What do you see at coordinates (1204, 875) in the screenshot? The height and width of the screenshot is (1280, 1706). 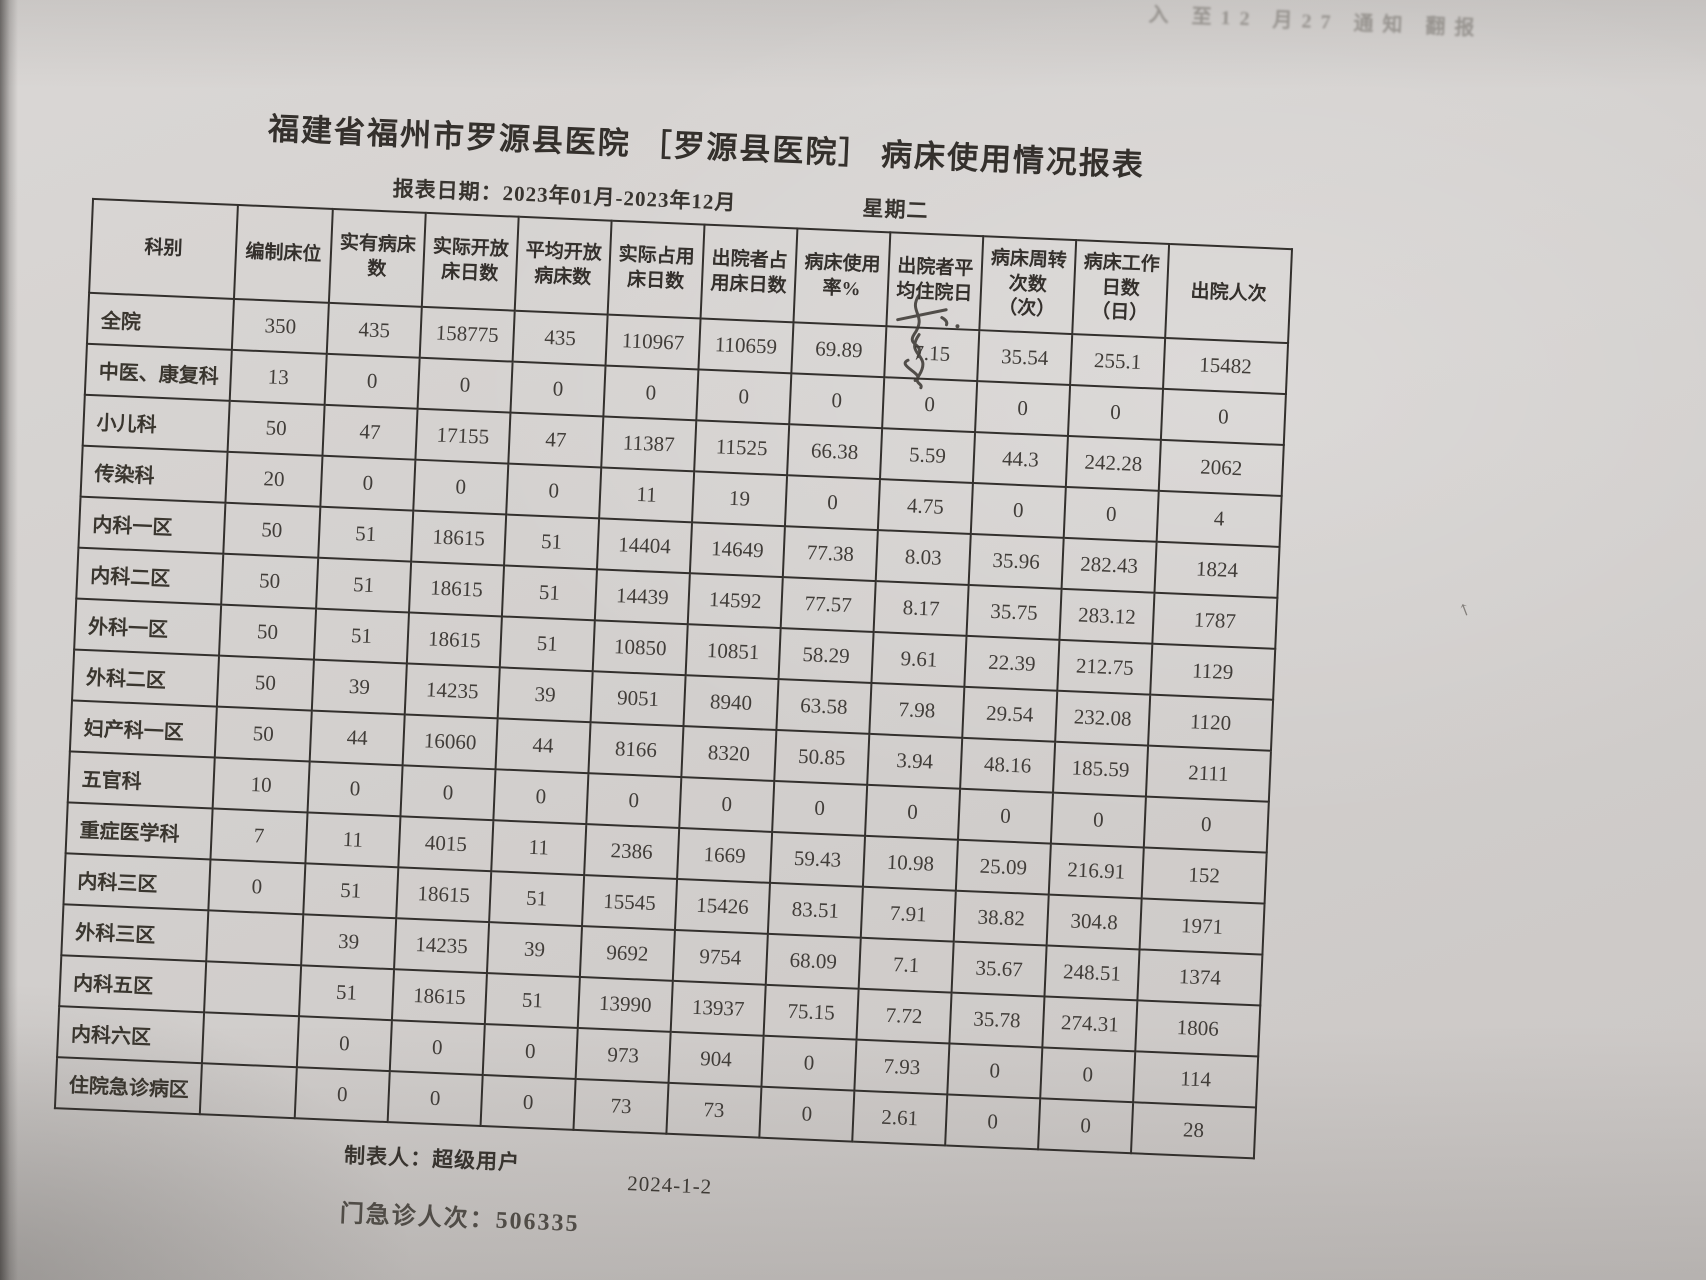 I see `value-cell: 152` at bounding box center [1204, 875].